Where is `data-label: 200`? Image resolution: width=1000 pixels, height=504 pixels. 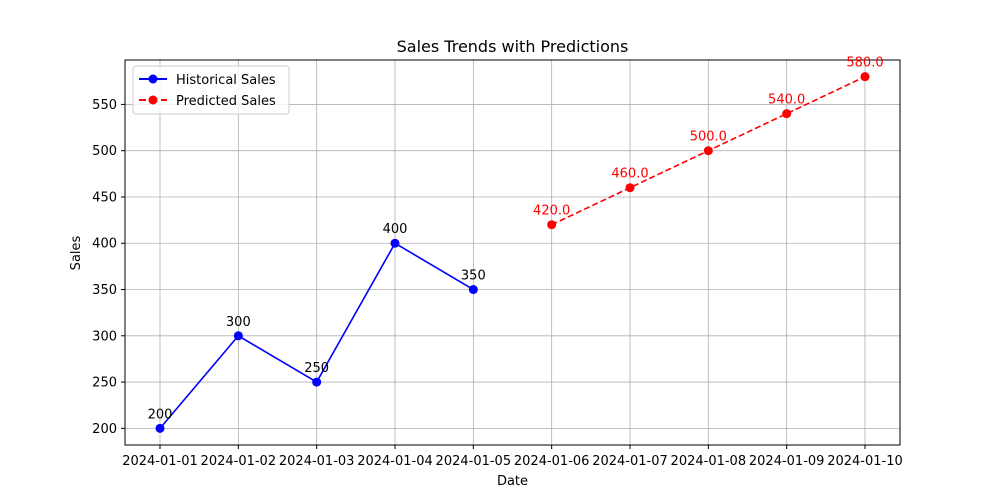 data-label: 200 is located at coordinates (160, 414).